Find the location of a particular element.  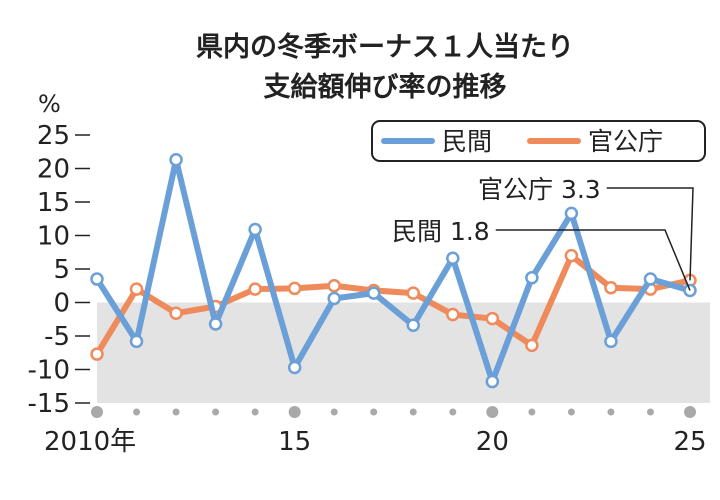

annotation-label: 民間 1.8 is located at coordinates (441, 231).